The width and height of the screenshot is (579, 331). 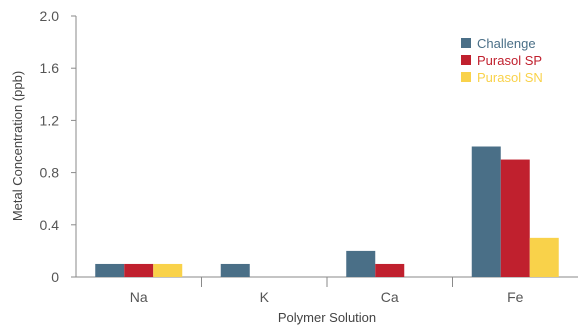 What do you see at coordinates (58, 146) in the screenshot?
I see `y-ticks: 0 0.4 0.8 1.2 1.6 2.0` at bounding box center [58, 146].